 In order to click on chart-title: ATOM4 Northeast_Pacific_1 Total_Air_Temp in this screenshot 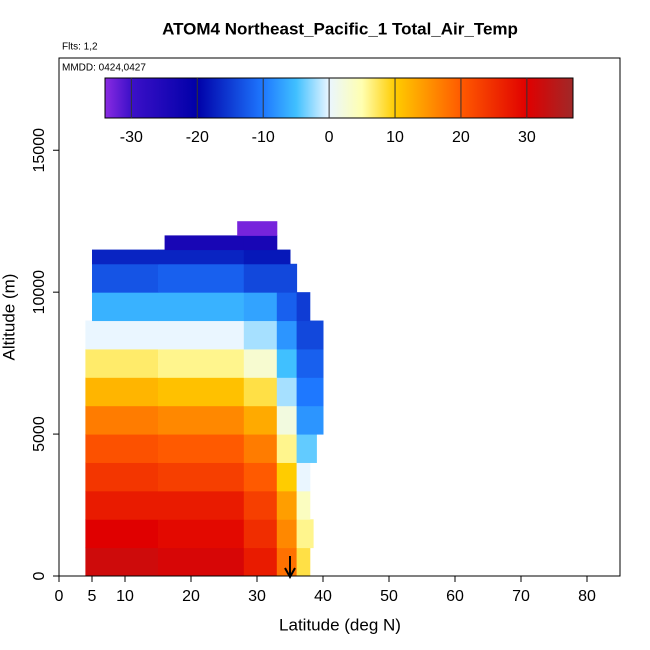, I will do `click(340, 28)`.